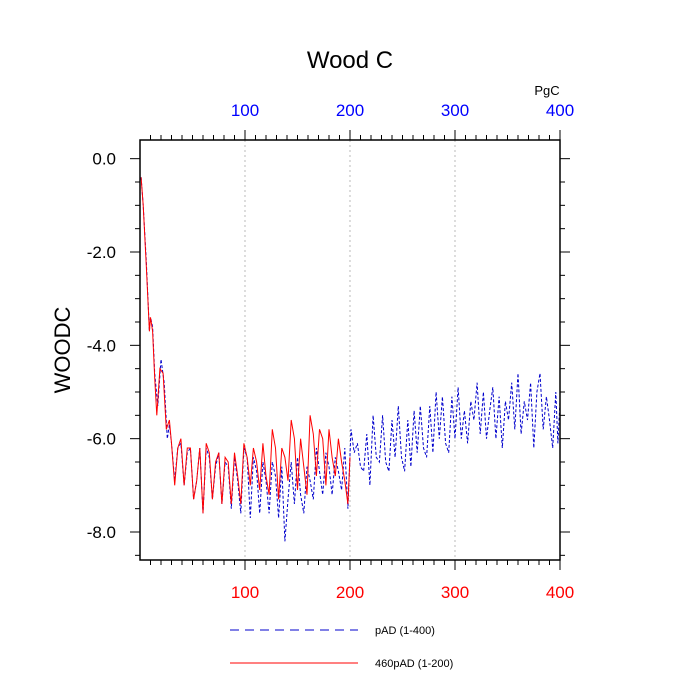  I want to click on y-tick-label-0: 0.0, so click(104, 159).